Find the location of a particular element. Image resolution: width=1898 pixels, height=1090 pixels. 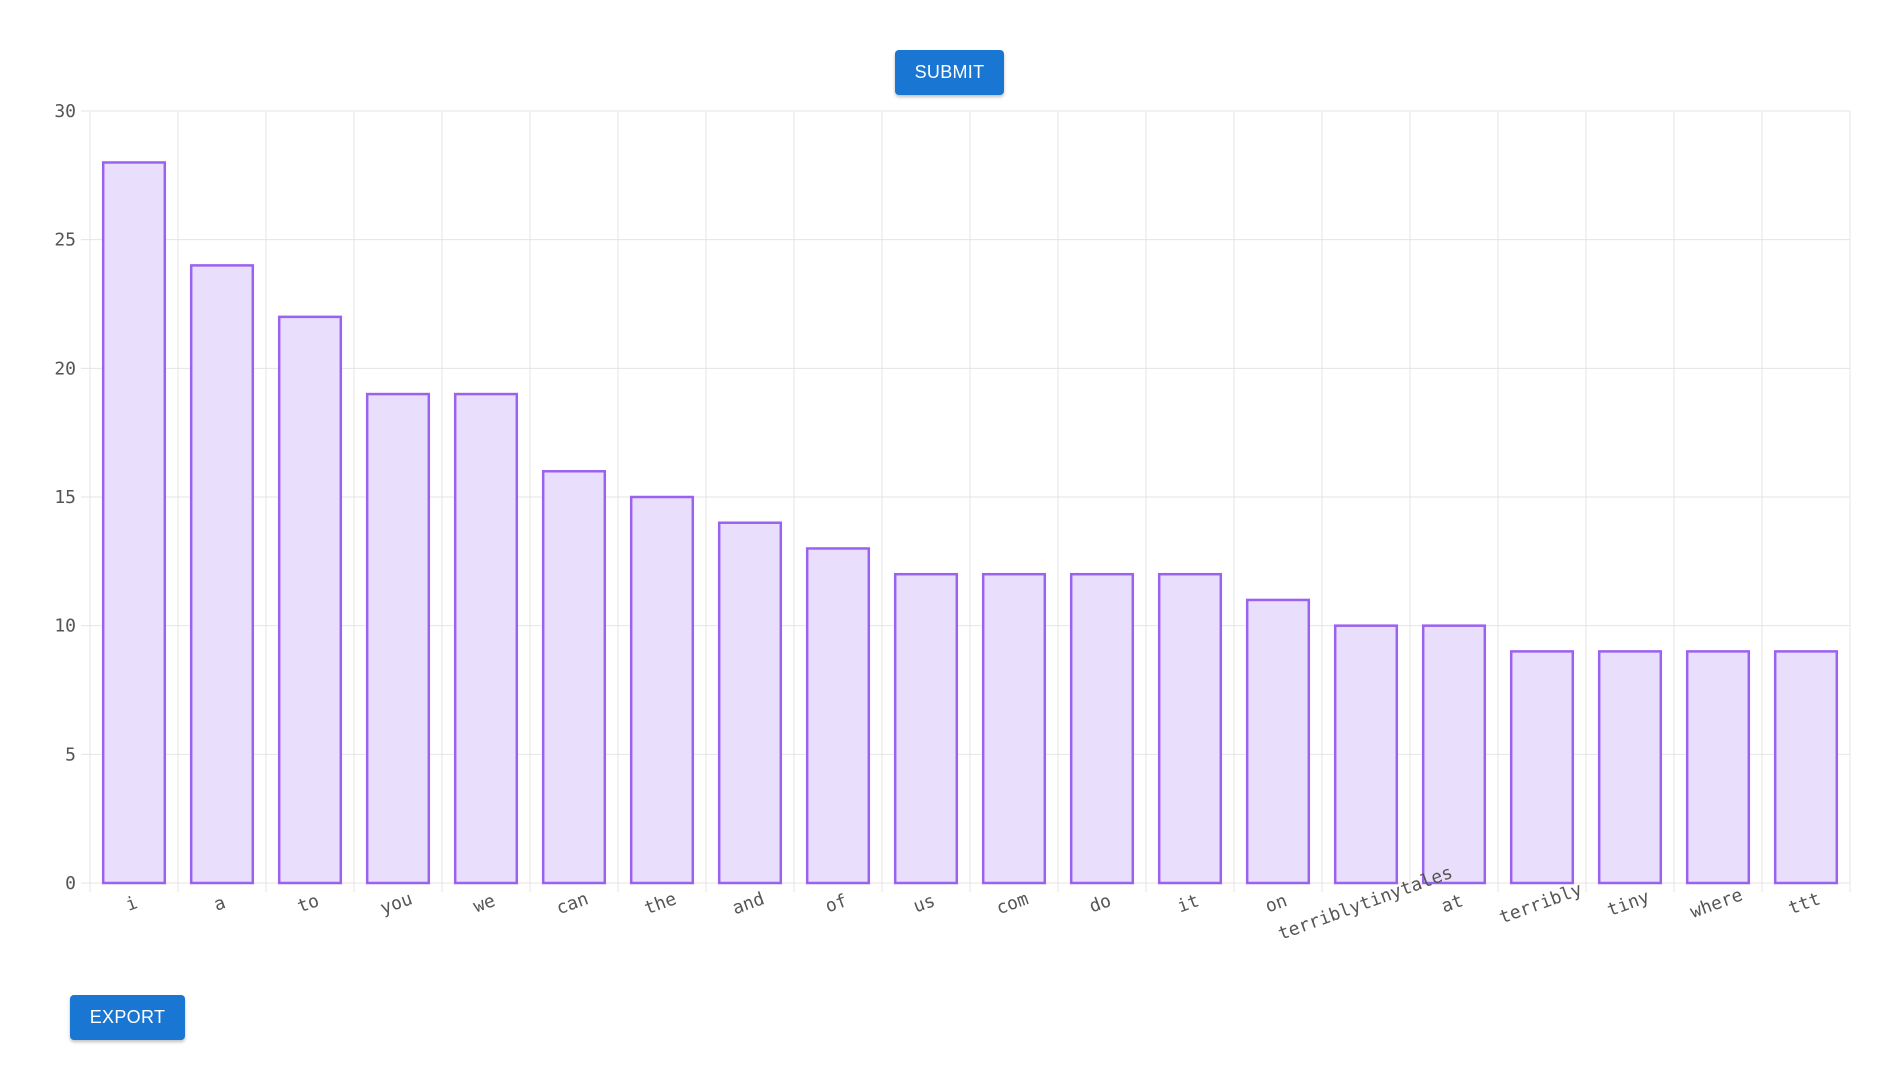

x-tick-label: us is located at coordinates (924, 903).